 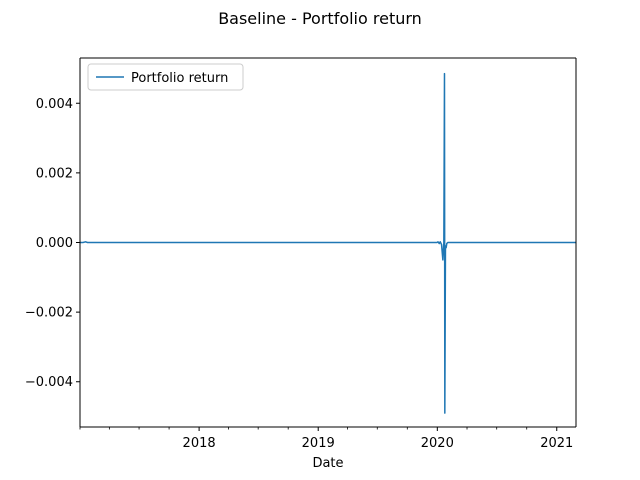 I want to click on legend: Portfolio return, so click(x=165, y=77).